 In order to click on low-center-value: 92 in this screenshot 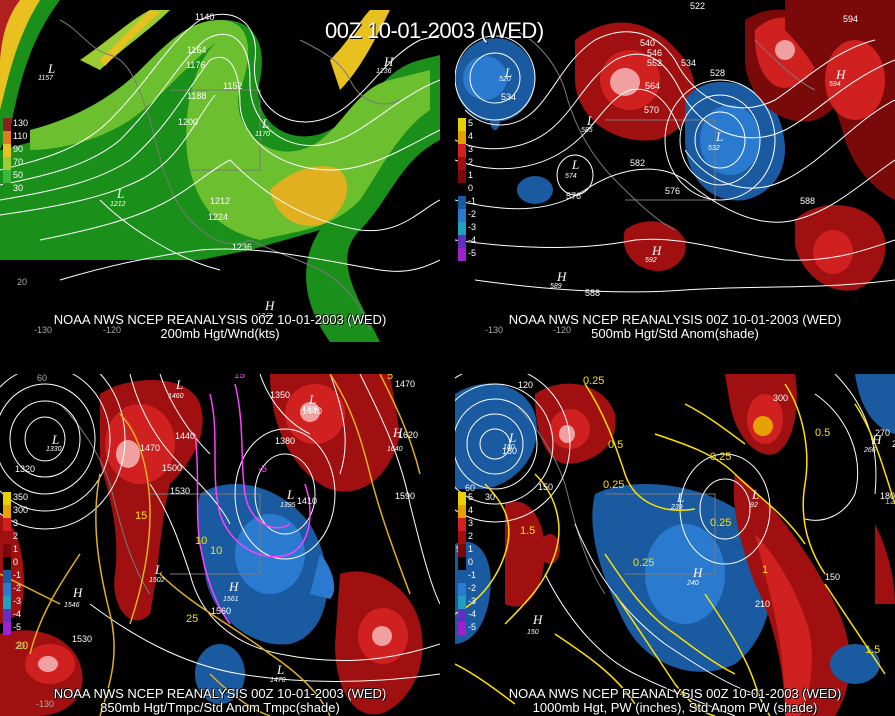, I will do `click(754, 505)`.